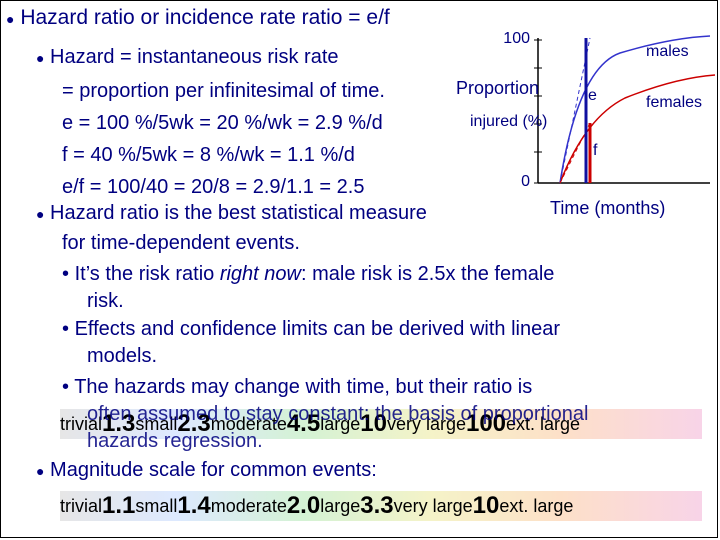 The image size is (720, 540). Describe the element at coordinates (105, 301) in the screenshot. I see `risk-line: risk.` at that location.